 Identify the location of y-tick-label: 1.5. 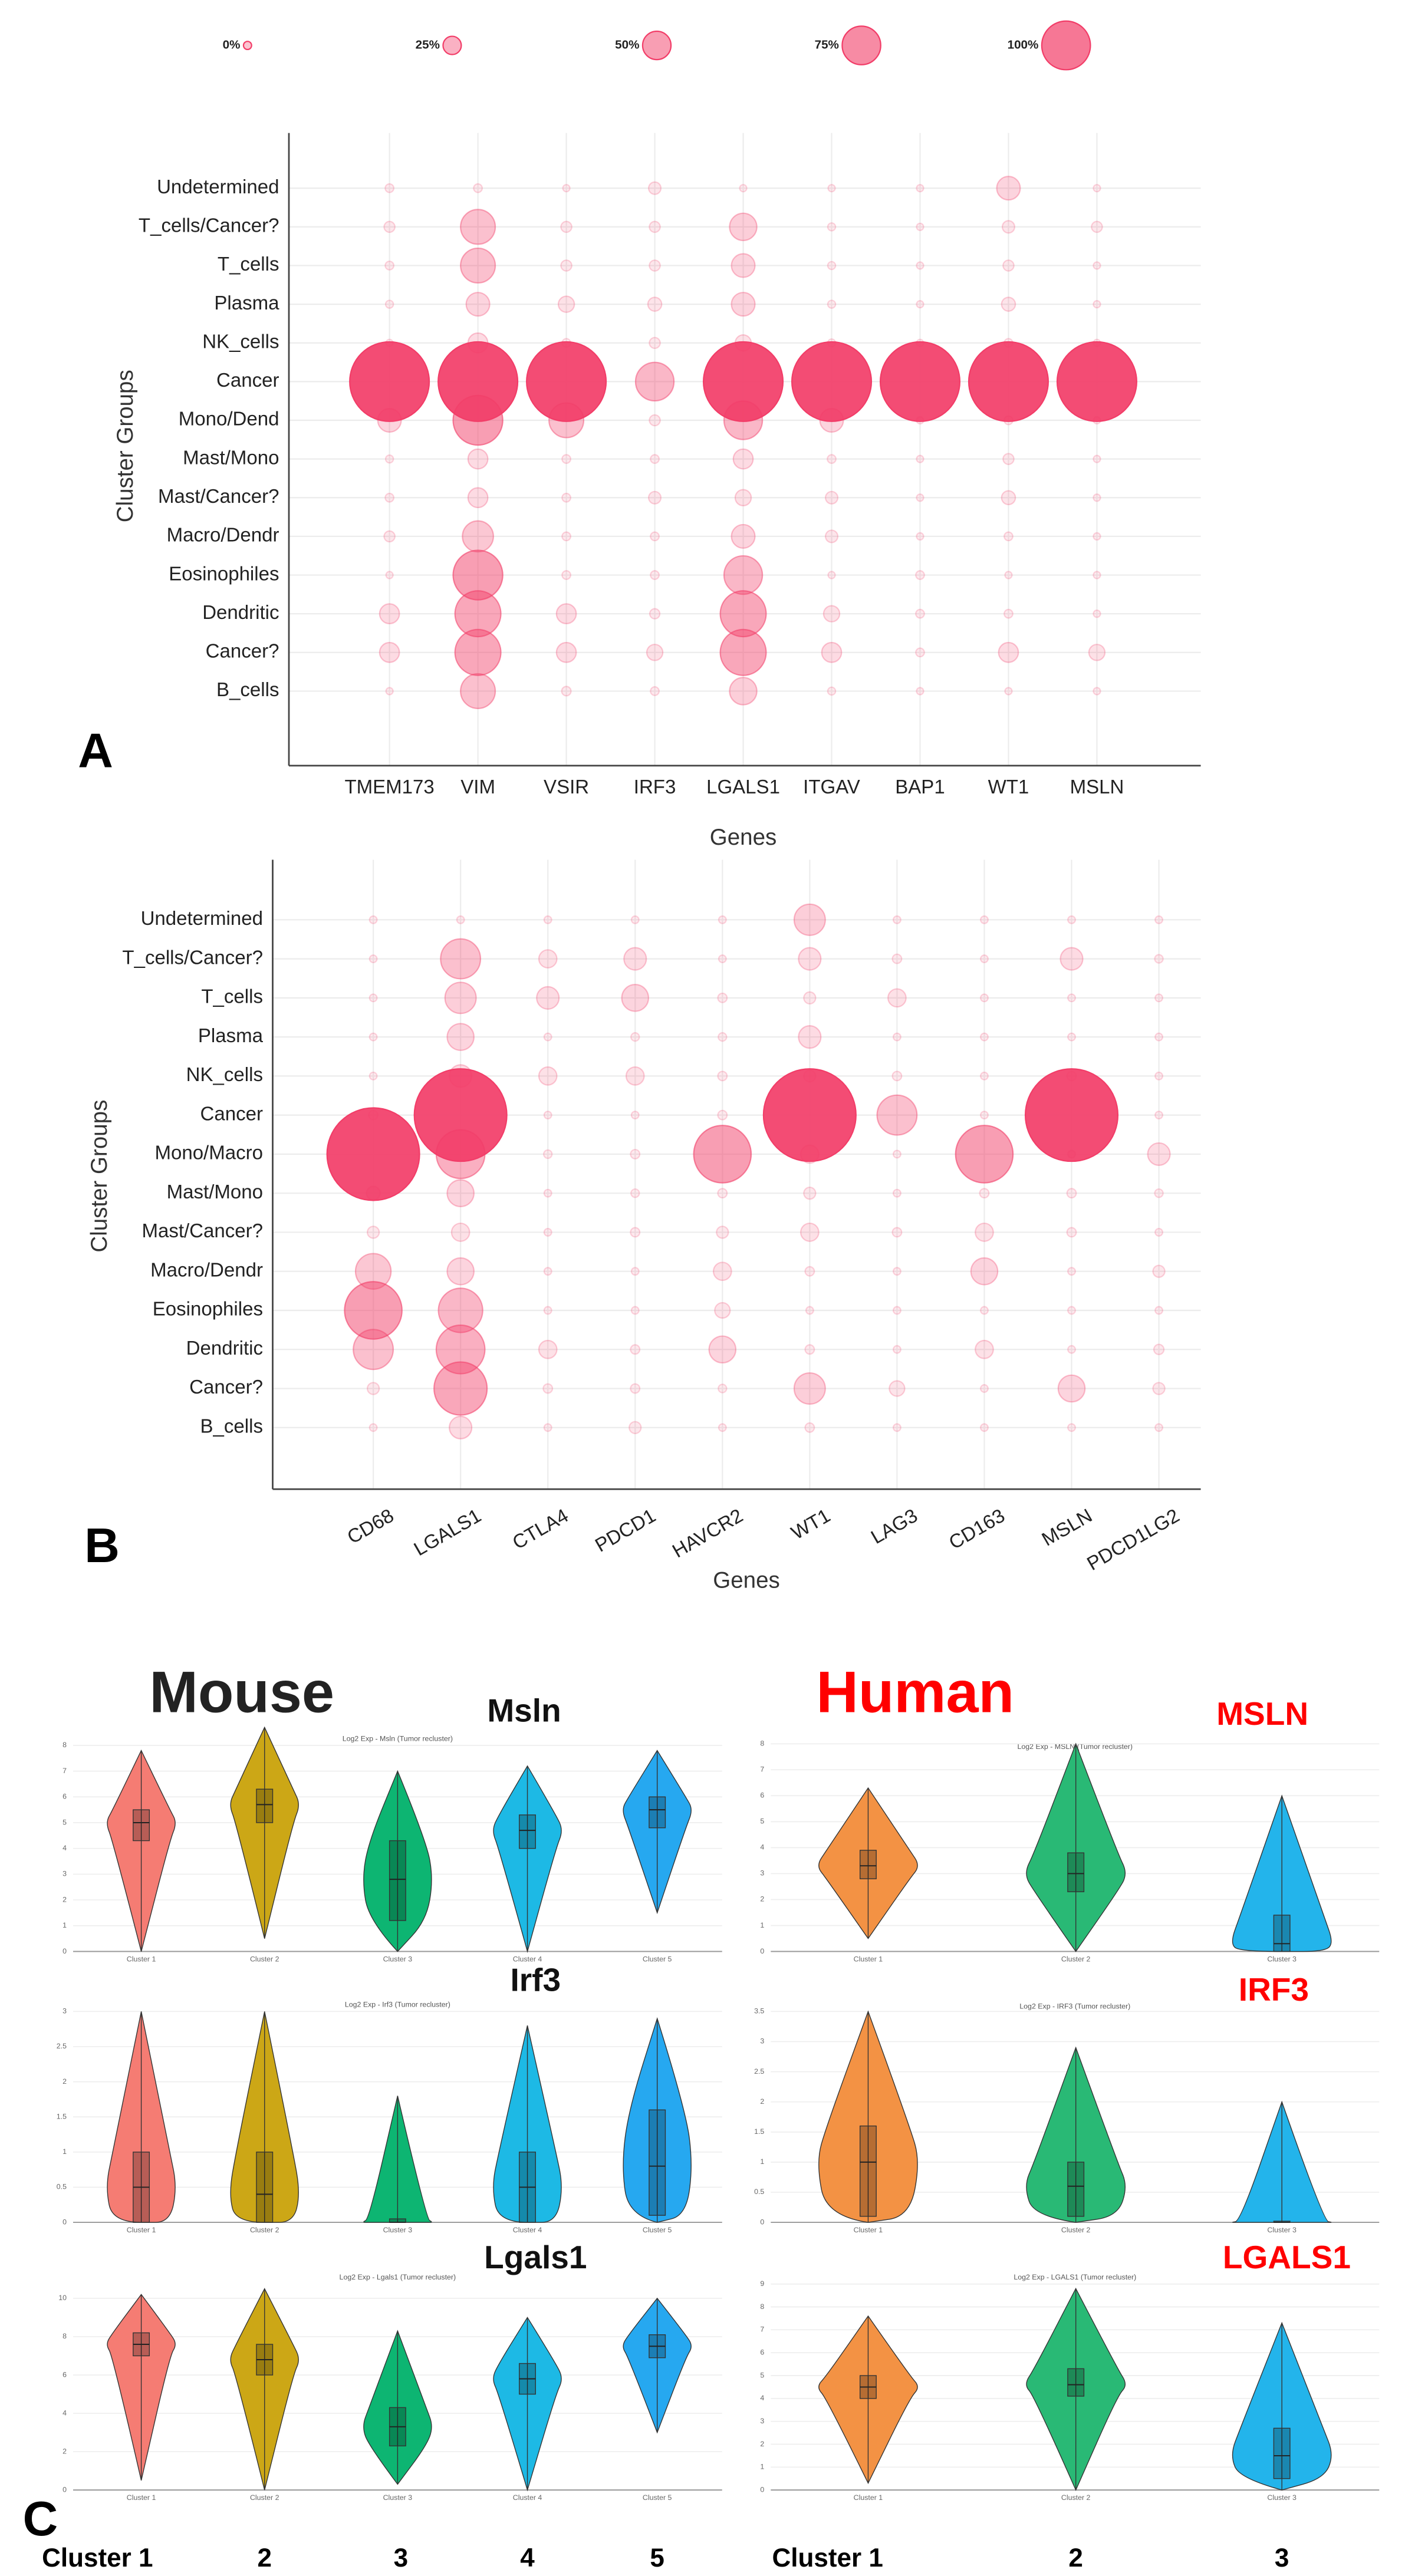
(62, 2116).